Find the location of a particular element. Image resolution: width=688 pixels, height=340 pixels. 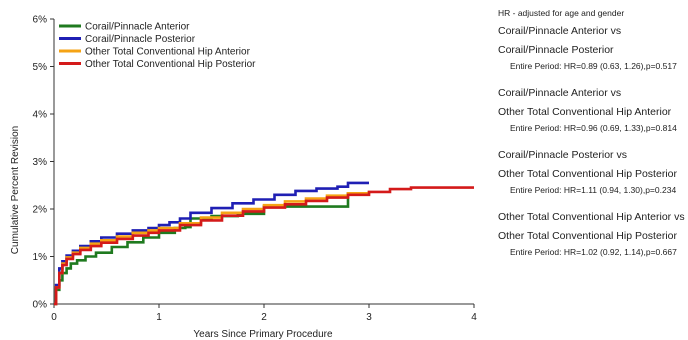

x-axis-label: Years Since Primary Procedure is located at coordinates (263, 334).